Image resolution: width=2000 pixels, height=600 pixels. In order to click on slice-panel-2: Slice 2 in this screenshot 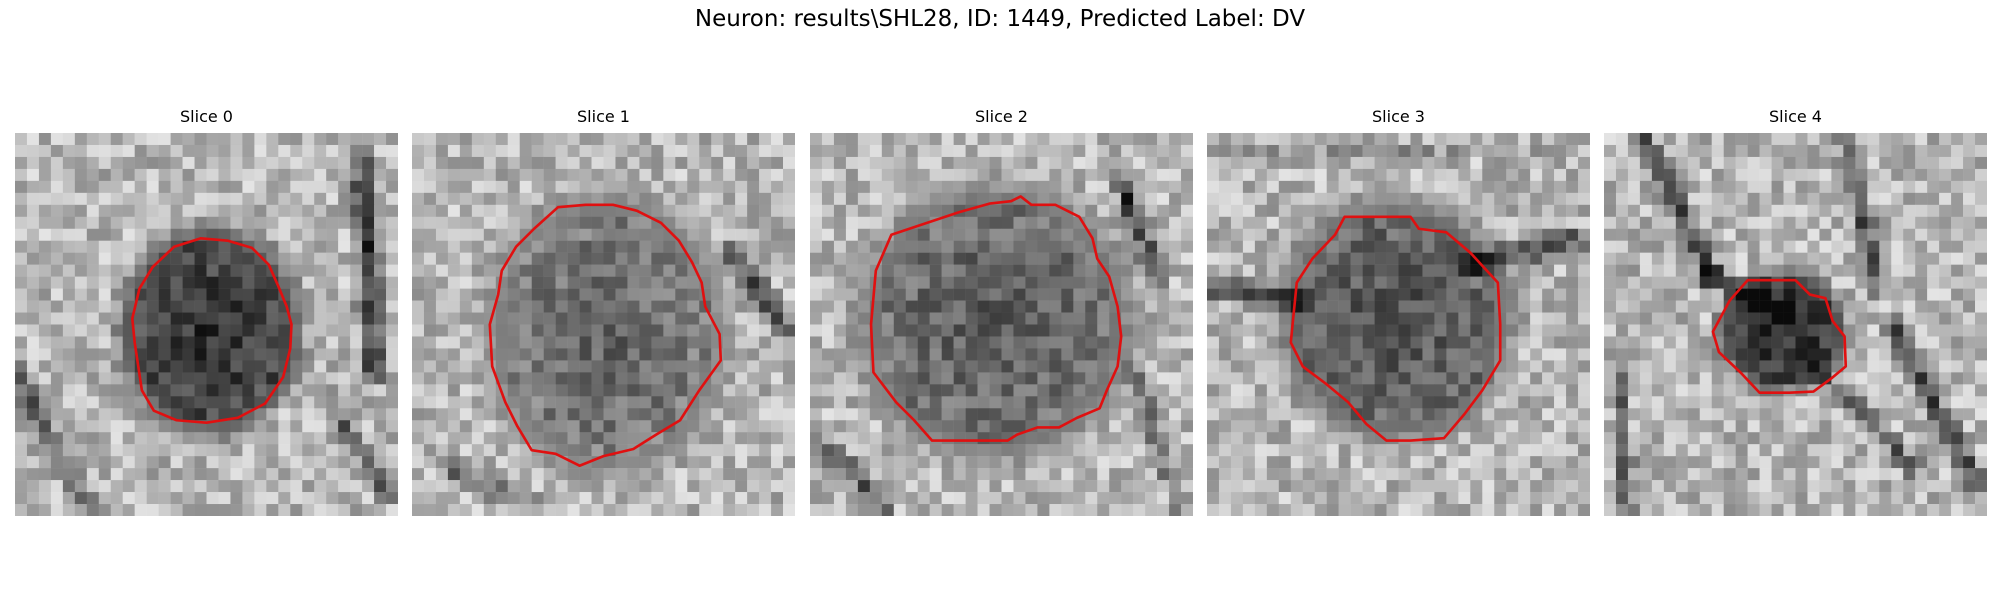, I will do `click(1001, 311)`.